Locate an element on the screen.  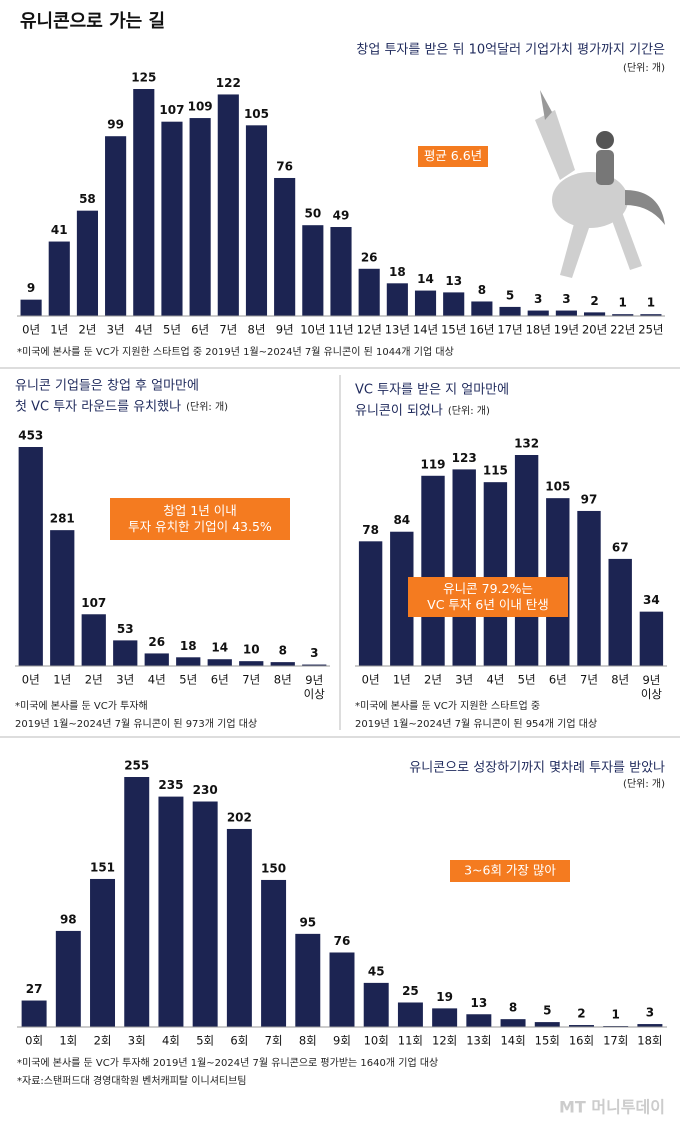
x-tick-label: 22년 is located at coordinates (622, 330).